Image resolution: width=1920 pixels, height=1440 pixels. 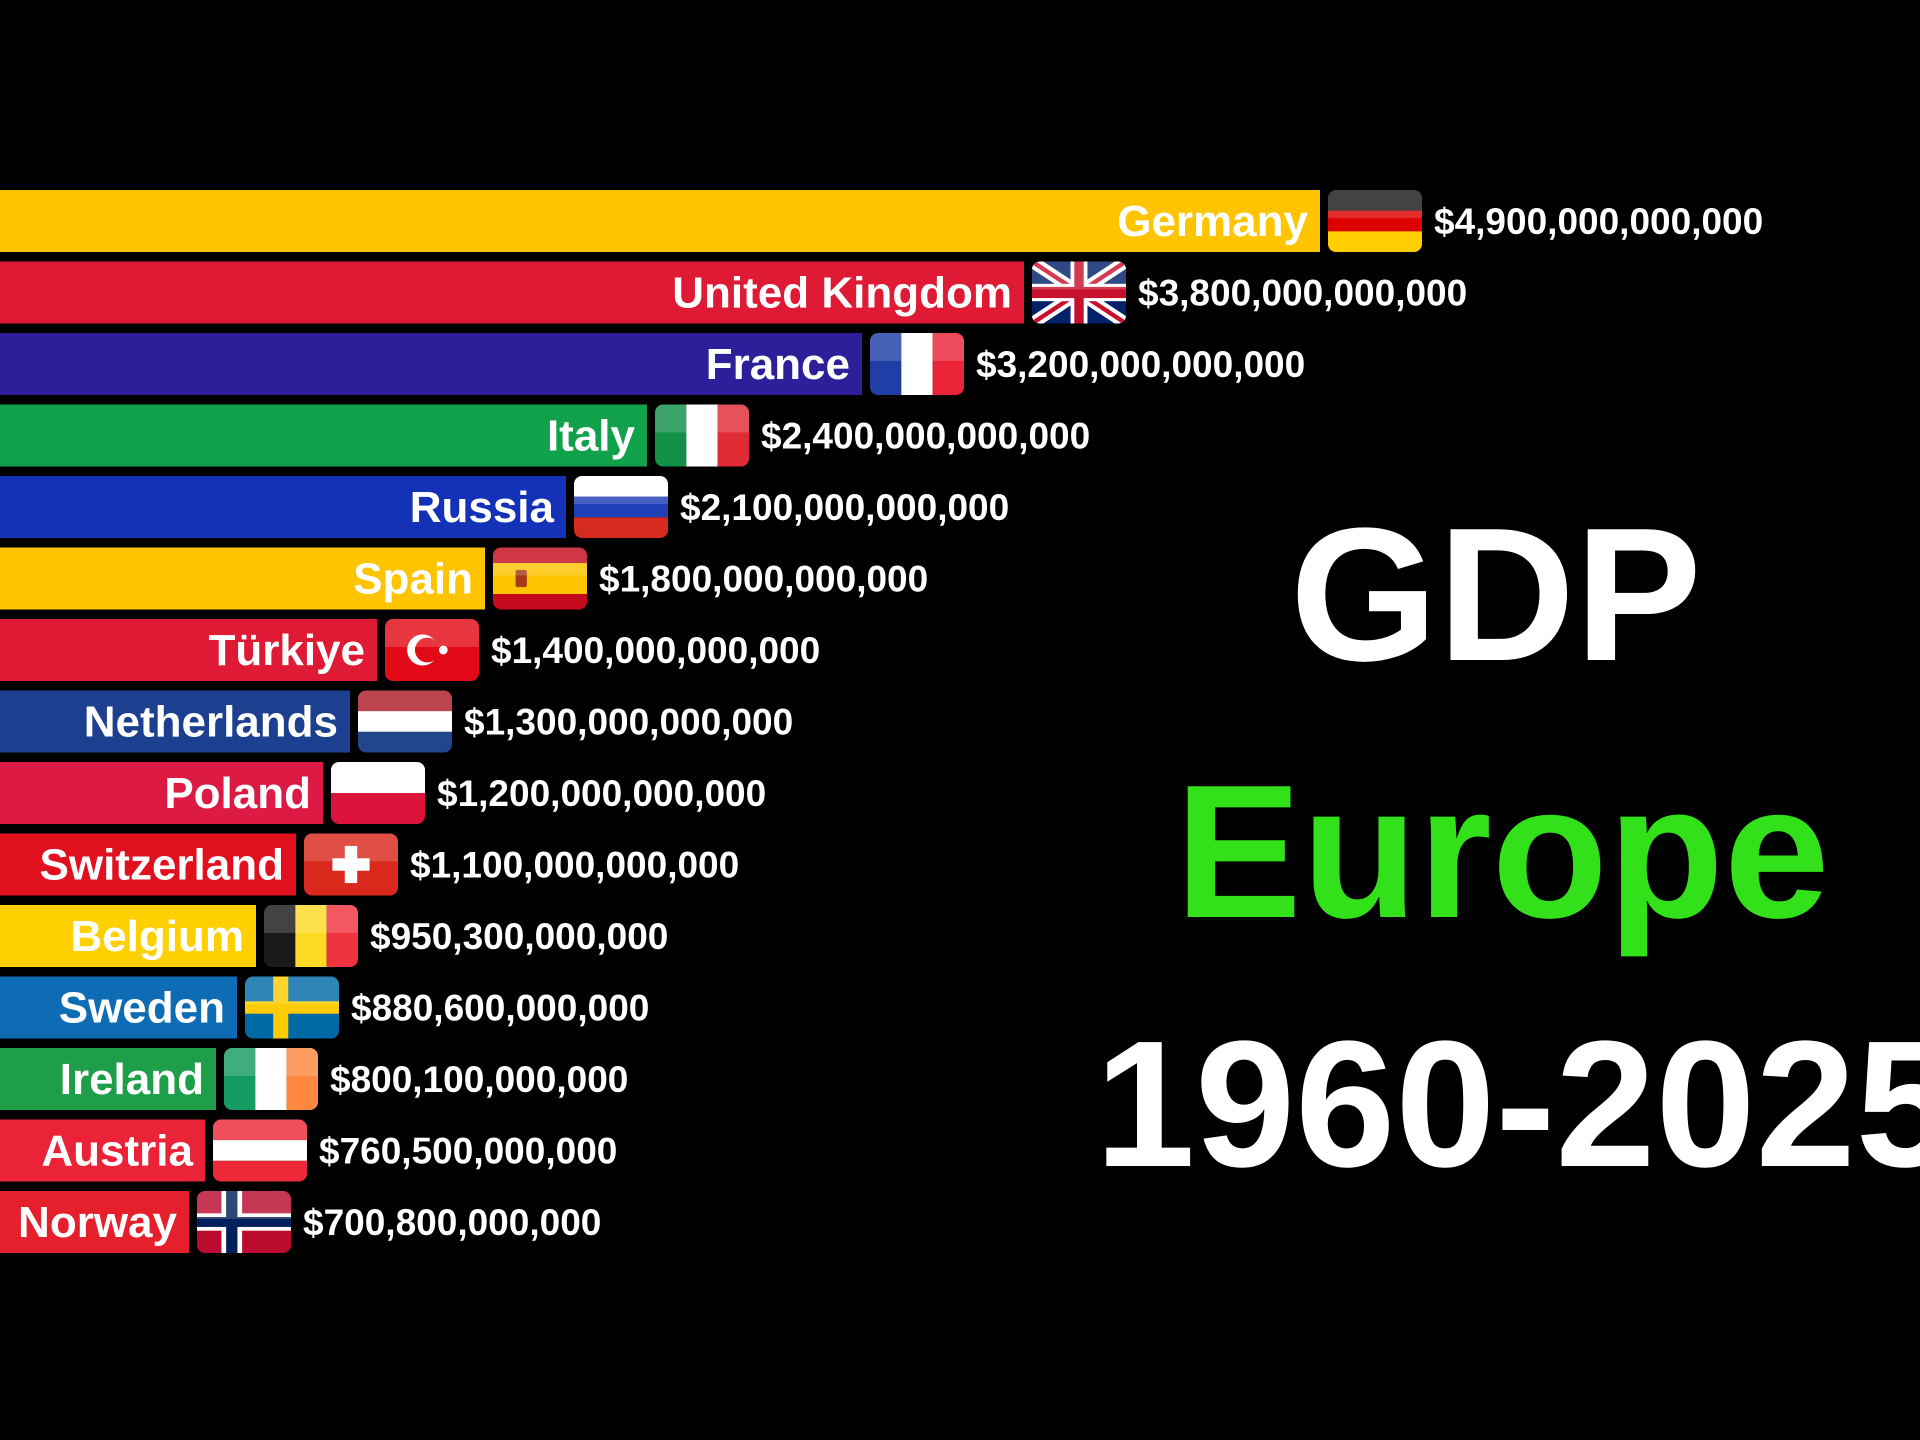 What do you see at coordinates (97, 1222) in the screenshot?
I see `bar-label-norway: Norway` at bounding box center [97, 1222].